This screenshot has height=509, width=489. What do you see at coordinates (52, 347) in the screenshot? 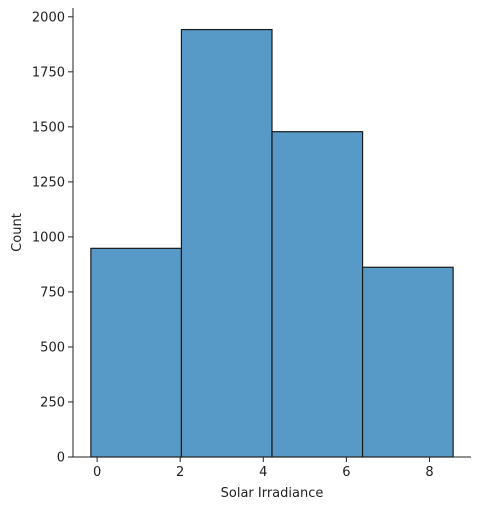
I see `y-tick-label: 500` at bounding box center [52, 347].